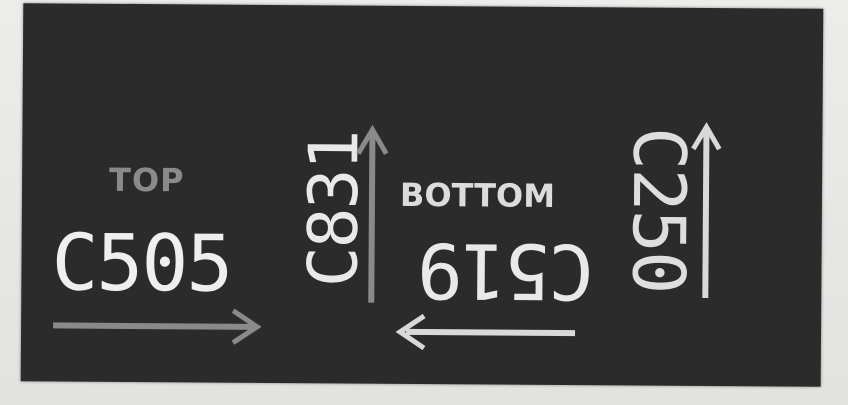 The width and height of the screenshot is (848, 405). Describe the element at coordinates (157, 326) in the screenshot. I see `arrow-right-icon` at that location.